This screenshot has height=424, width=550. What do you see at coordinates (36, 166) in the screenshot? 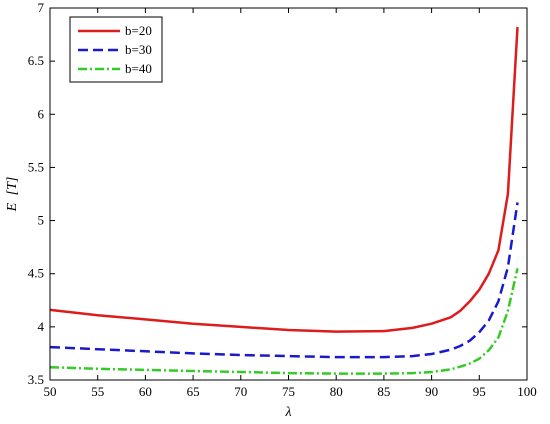
I see `y-tick-label: 5.5` at bounding box center [36, 166].